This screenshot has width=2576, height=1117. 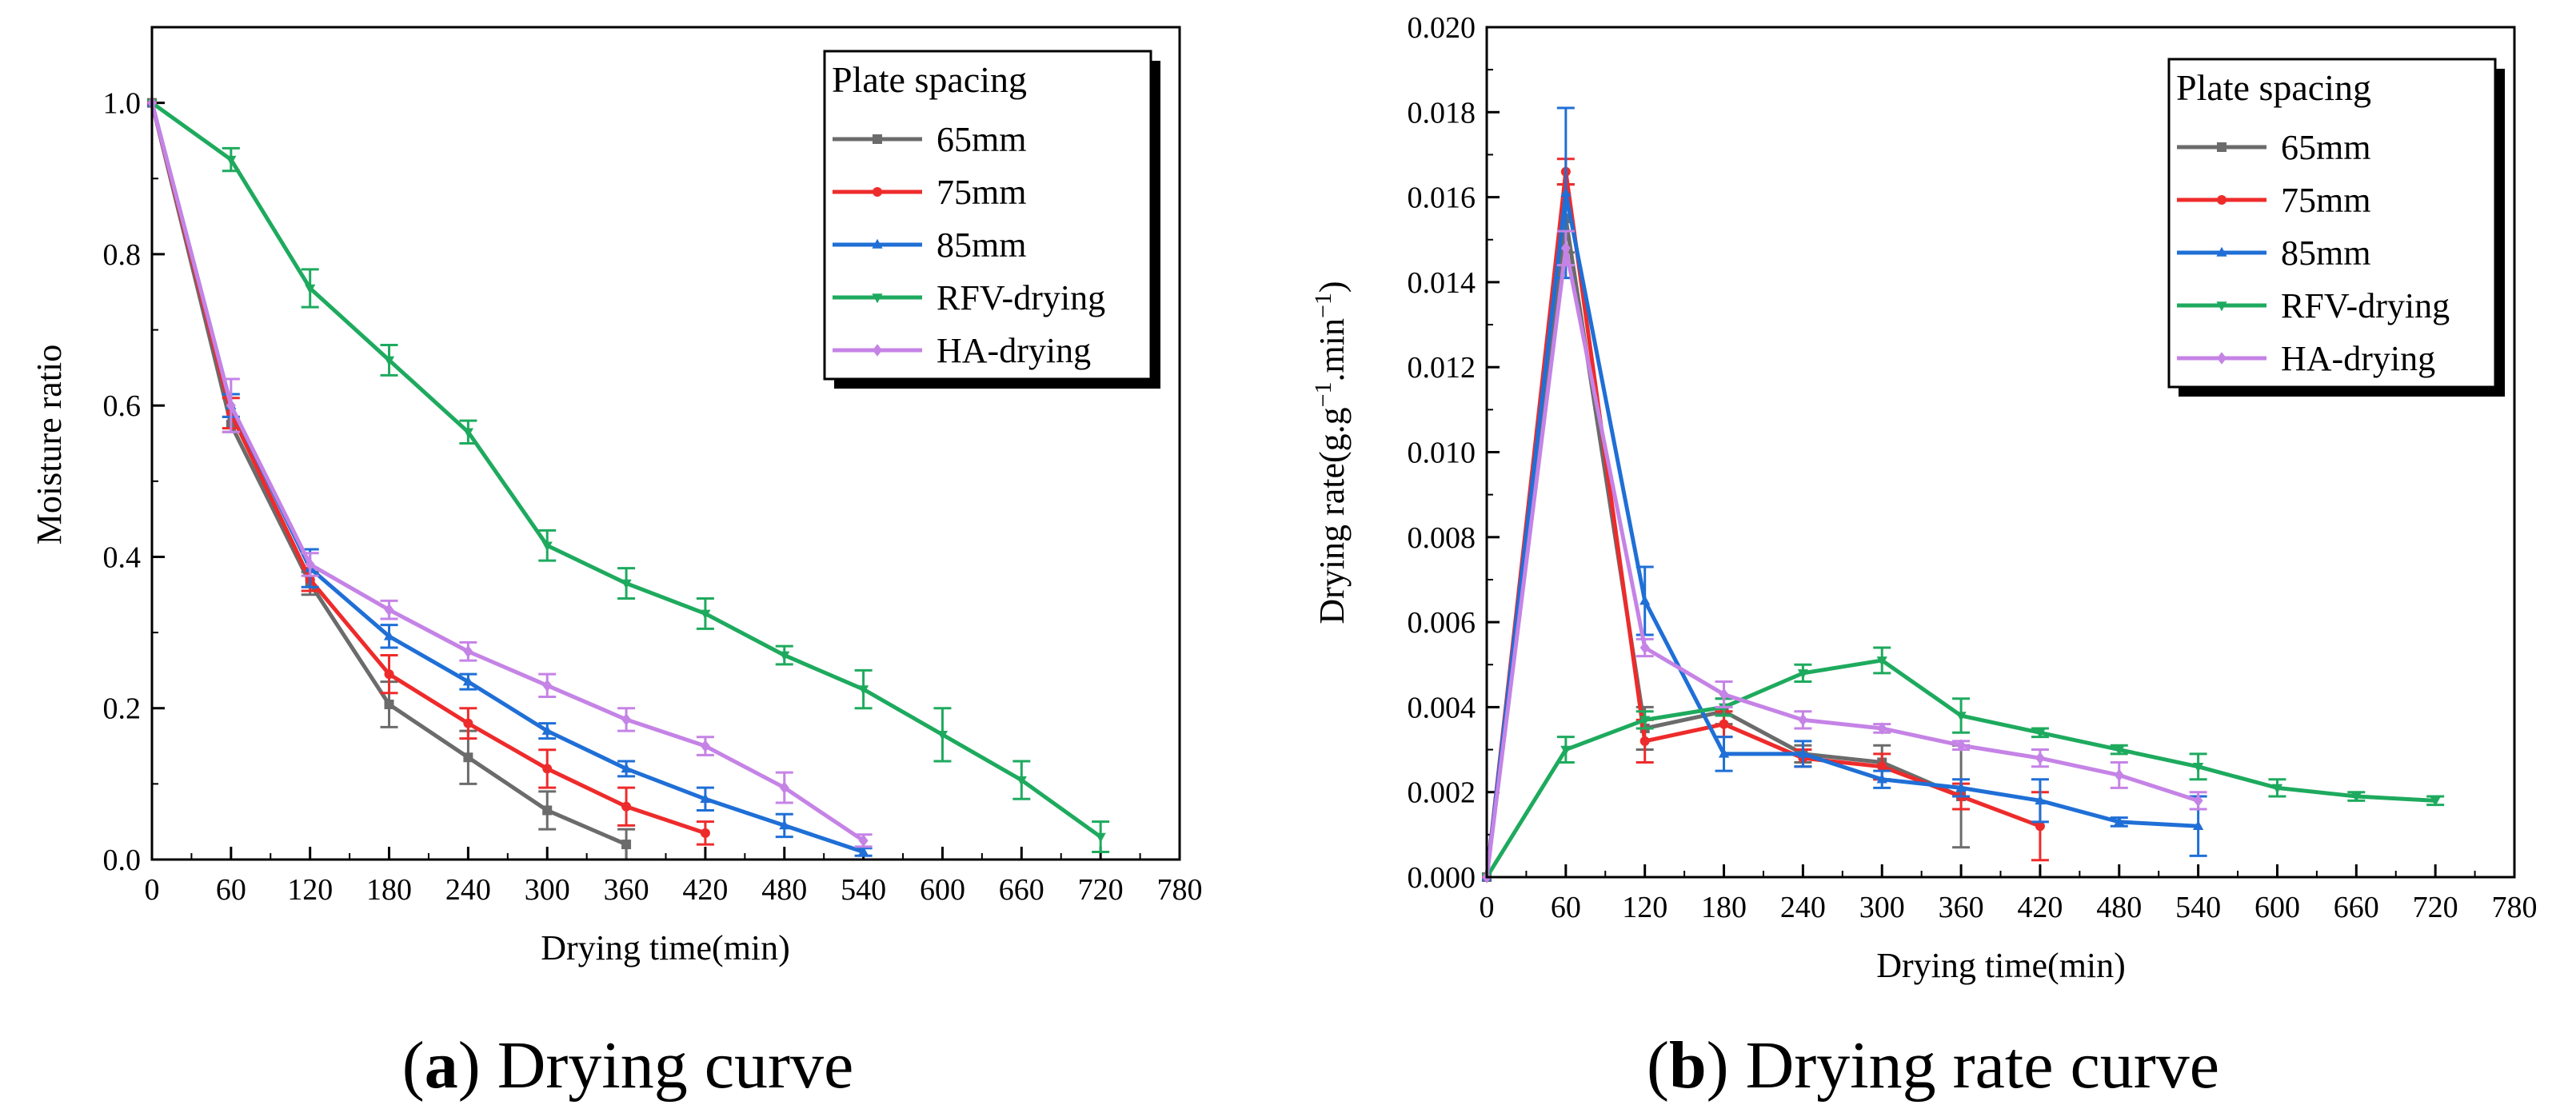 I want to click on panel-b-series-85mm-legend-marker, so click(x=2221, y=251).